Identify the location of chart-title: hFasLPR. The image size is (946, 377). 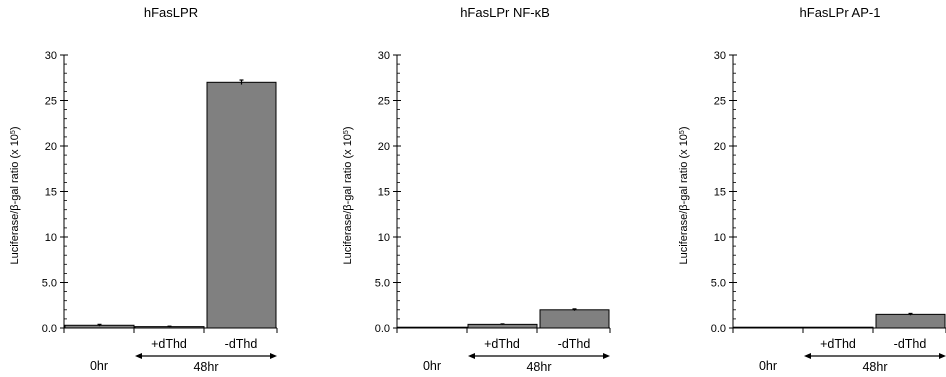
(171, 12).